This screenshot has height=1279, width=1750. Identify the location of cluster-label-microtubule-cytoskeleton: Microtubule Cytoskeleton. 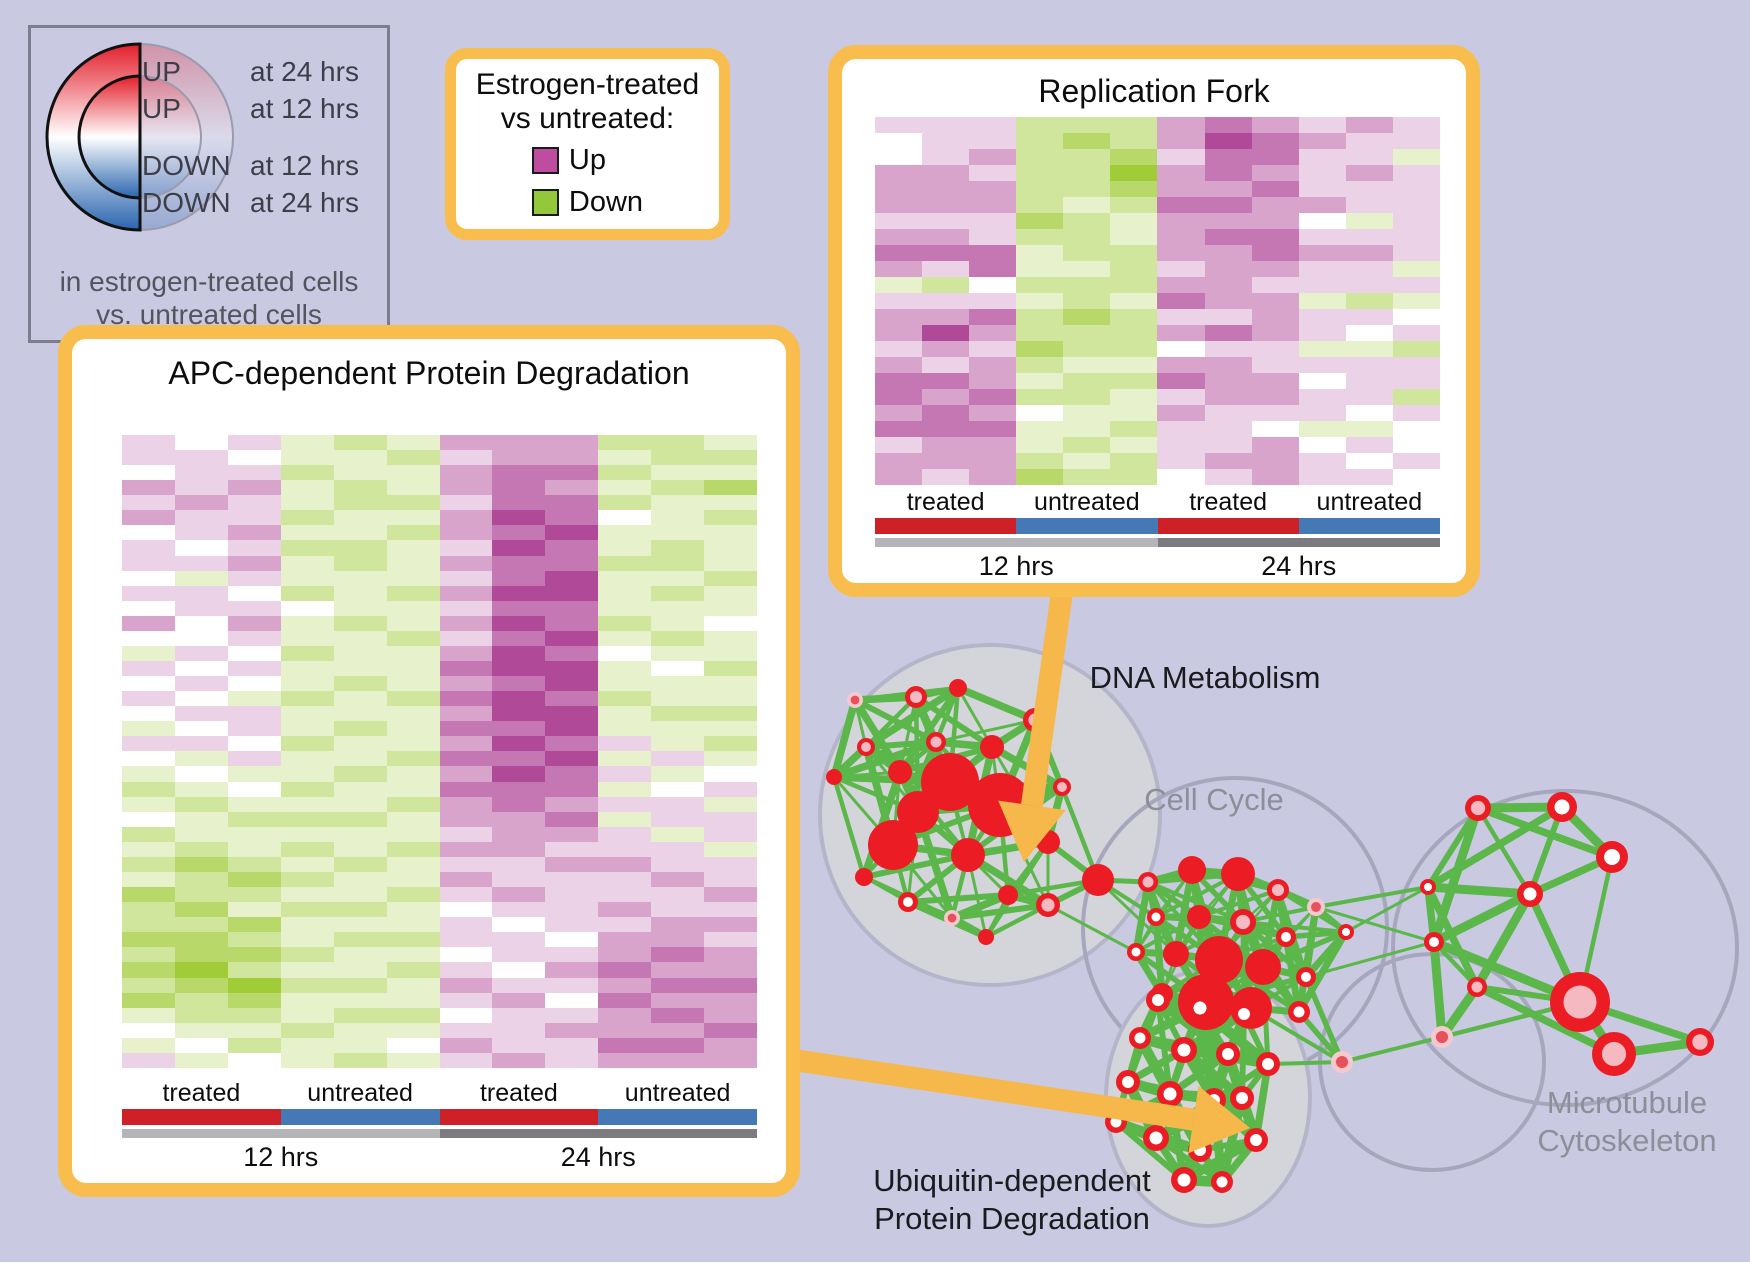
(1627, 1121).